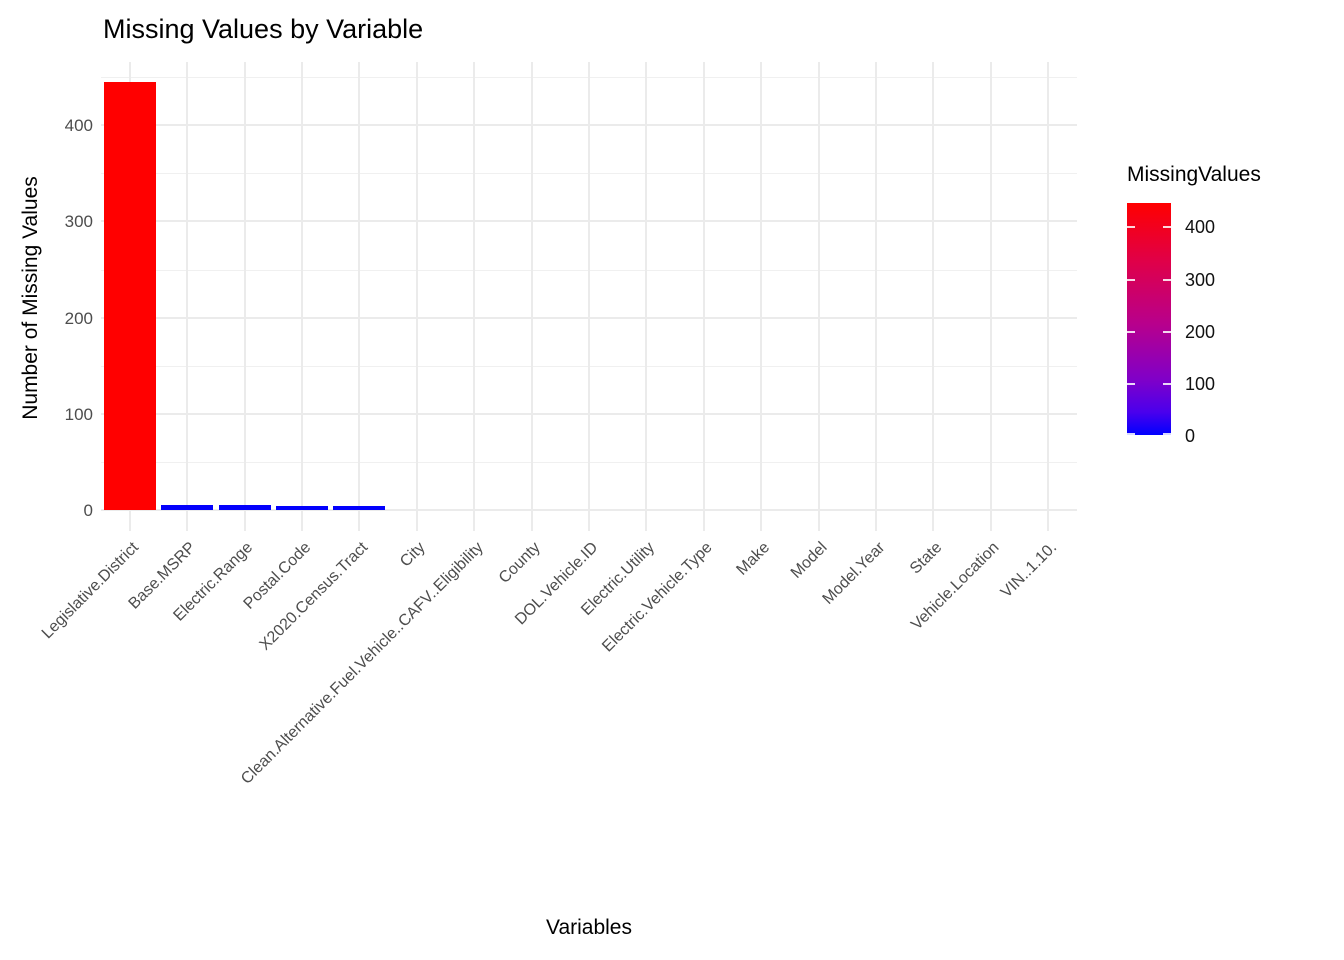 The height and width of the screenshot is (960, 1344). I want to click on legend-title: MissingValues, so click(1194, 174).